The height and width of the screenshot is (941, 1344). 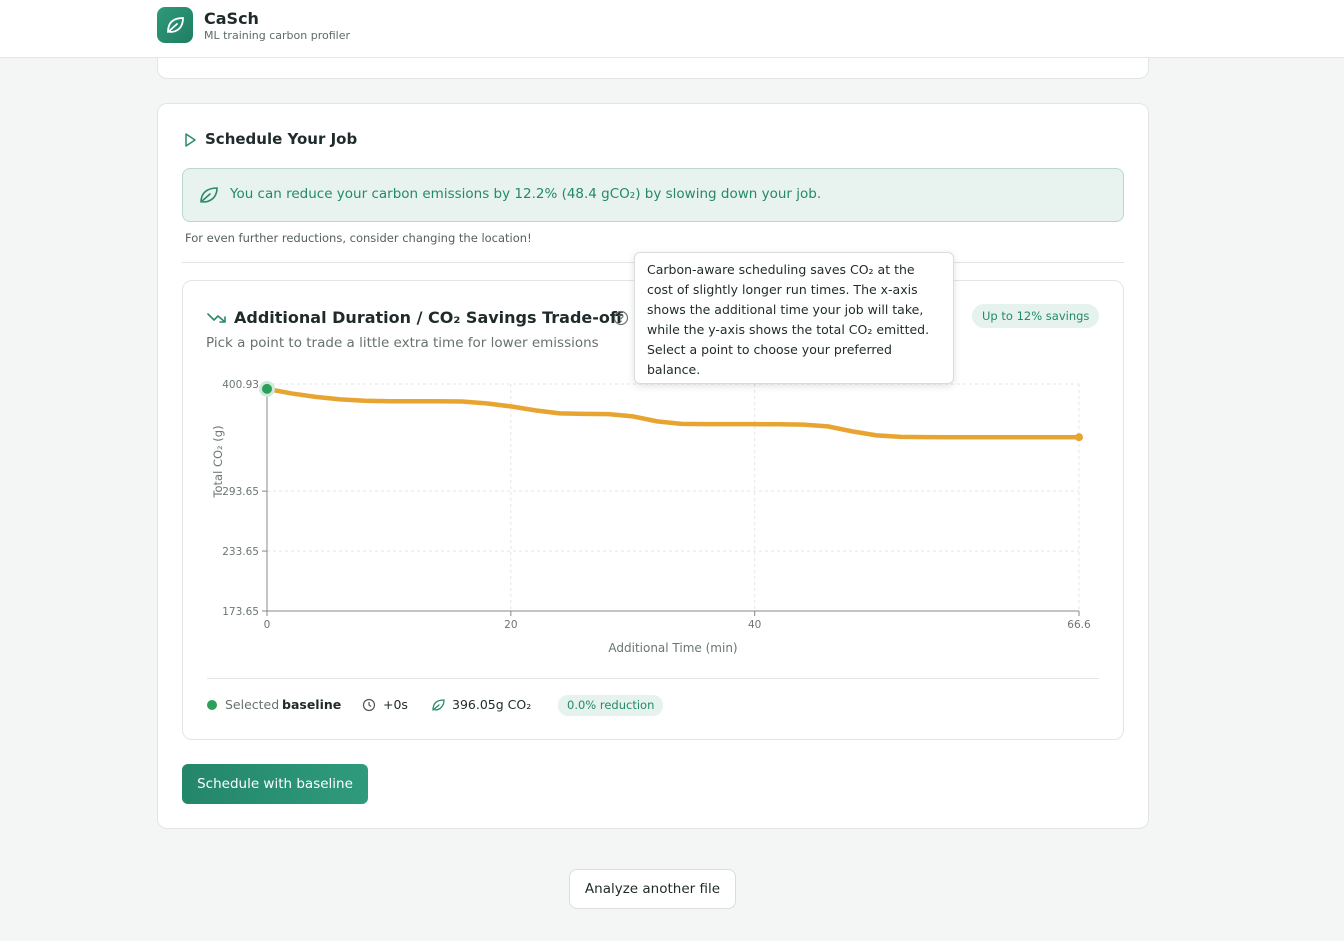 What do you see at coordinates (1079, 437) in the screenshot?
I see `end-point` at bounding box center [1079, 437].